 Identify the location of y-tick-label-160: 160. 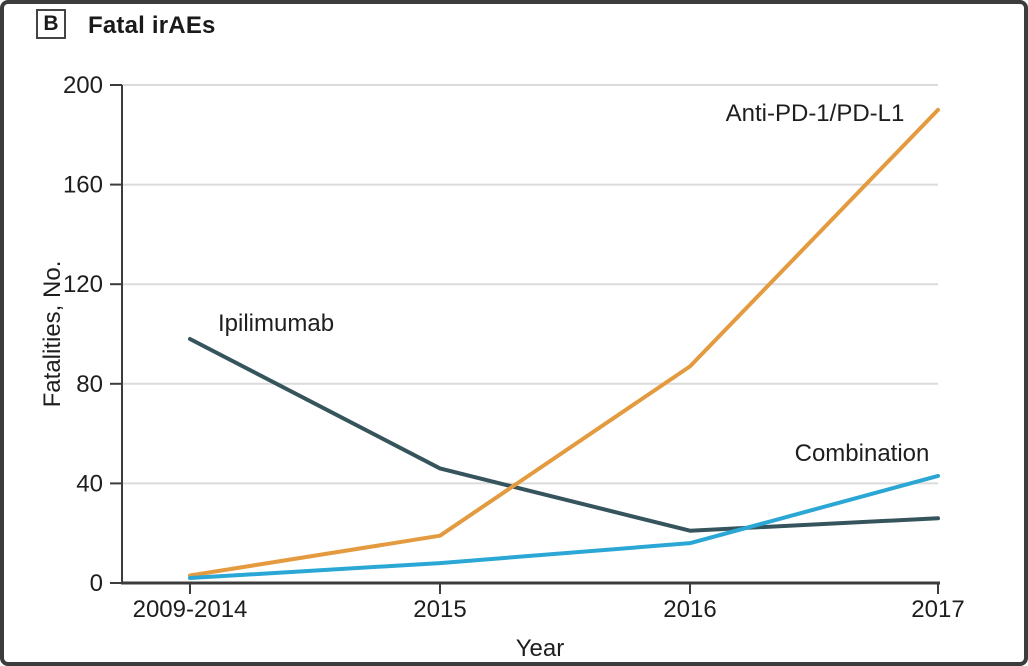
(83, 185).